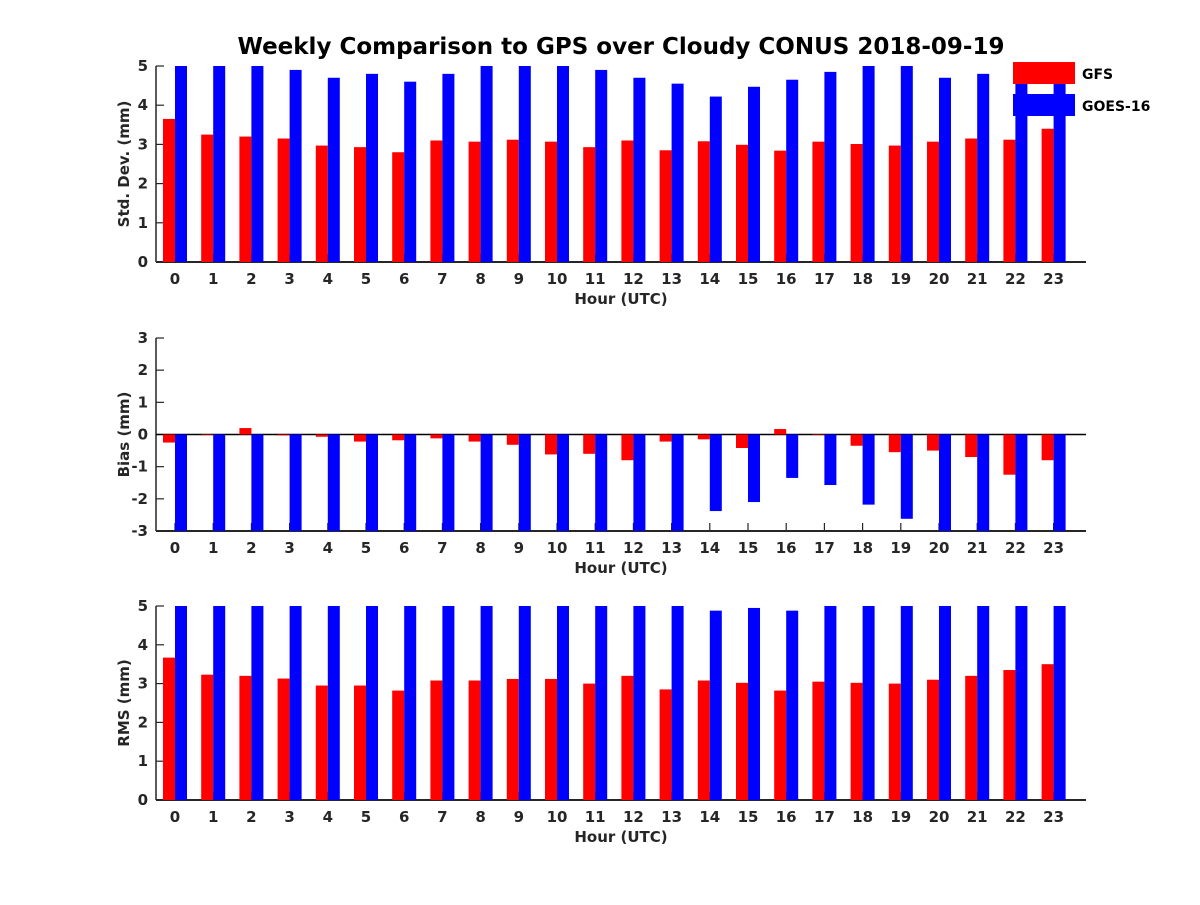 The height and width of the screenshot is (905, 1200). What do you see at coordinates (1015, 279) in the screenshot?
I see `x-tick-label: 22` at bounding box center [1015, 279].